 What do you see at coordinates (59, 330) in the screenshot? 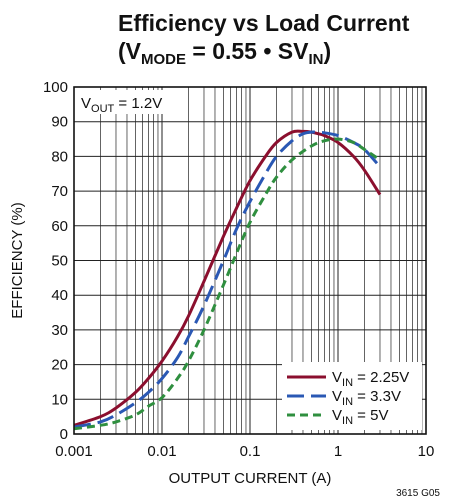
I see `y-tick-label: 30` at bounding box center [59, 330].